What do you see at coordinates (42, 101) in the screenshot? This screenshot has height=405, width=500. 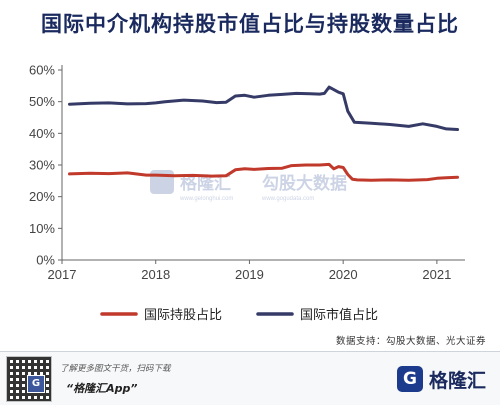 I see `y-tick-label: 50%` at bounding box center [42, 101].